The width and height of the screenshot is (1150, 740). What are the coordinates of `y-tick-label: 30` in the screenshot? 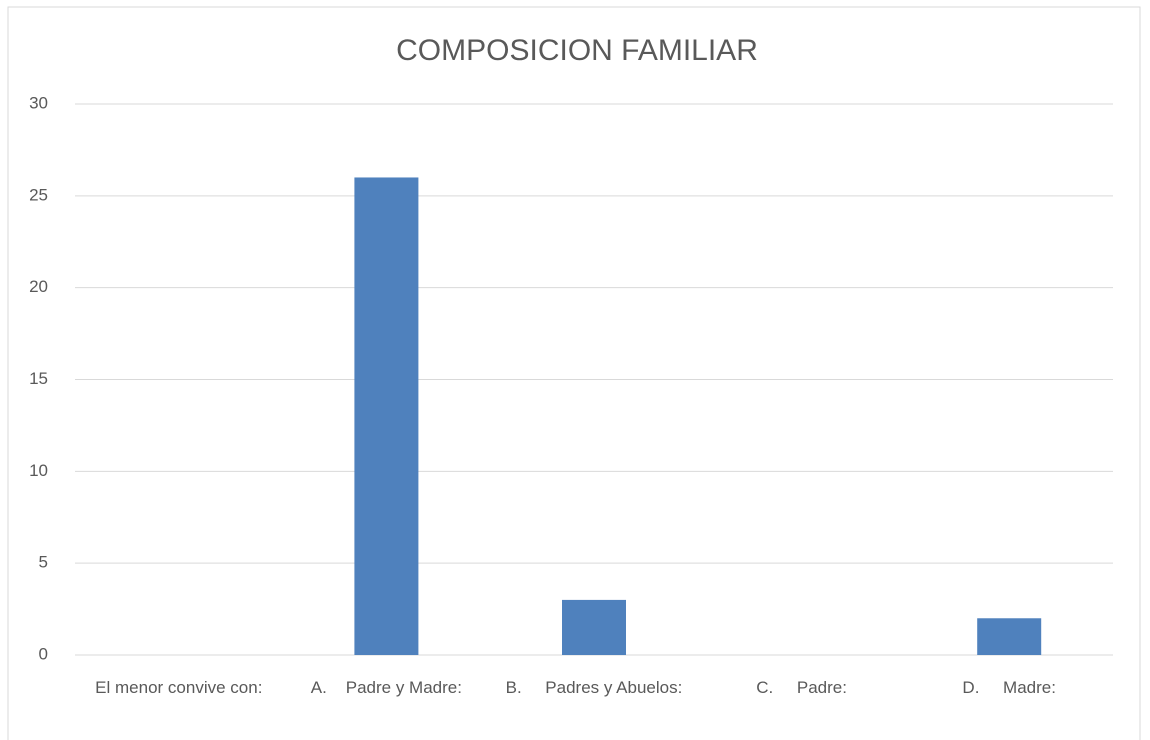 It's located at (38, 102).